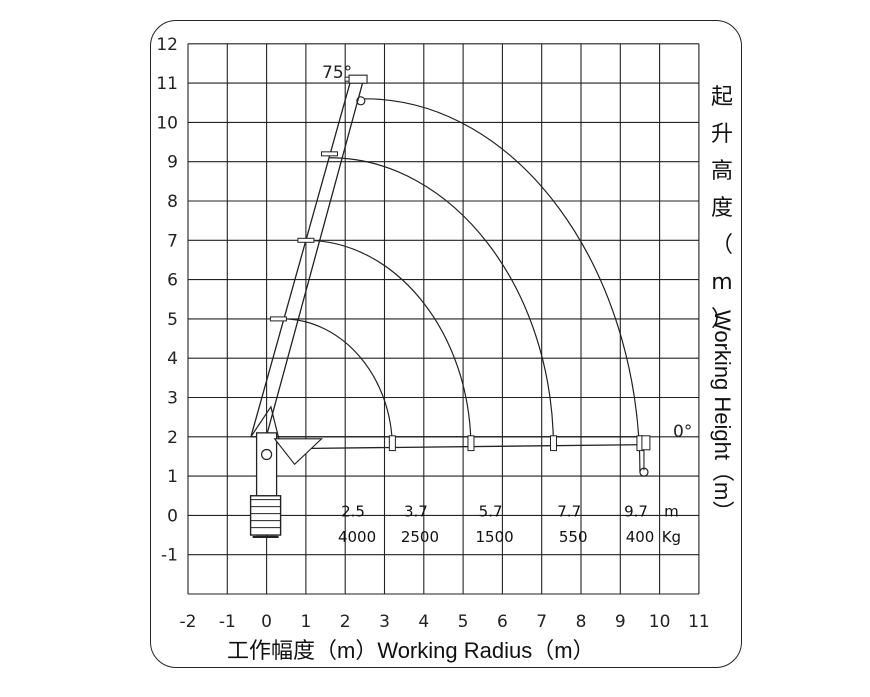 This screenshot has width=870, height=697. What do you see at coordinates (167, 123) in the screenshot?
I see `y-tick-label: 10` at bounding box center [167, 123].